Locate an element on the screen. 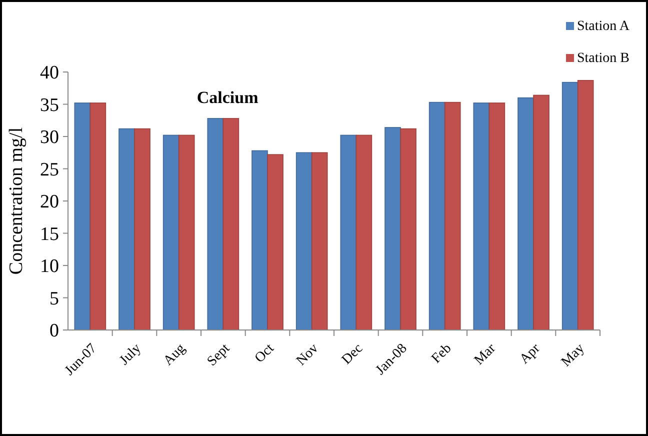 The height and width of the screenshot is (436, 648). x-tick-label: Apr is located at coordinates (530, 354).